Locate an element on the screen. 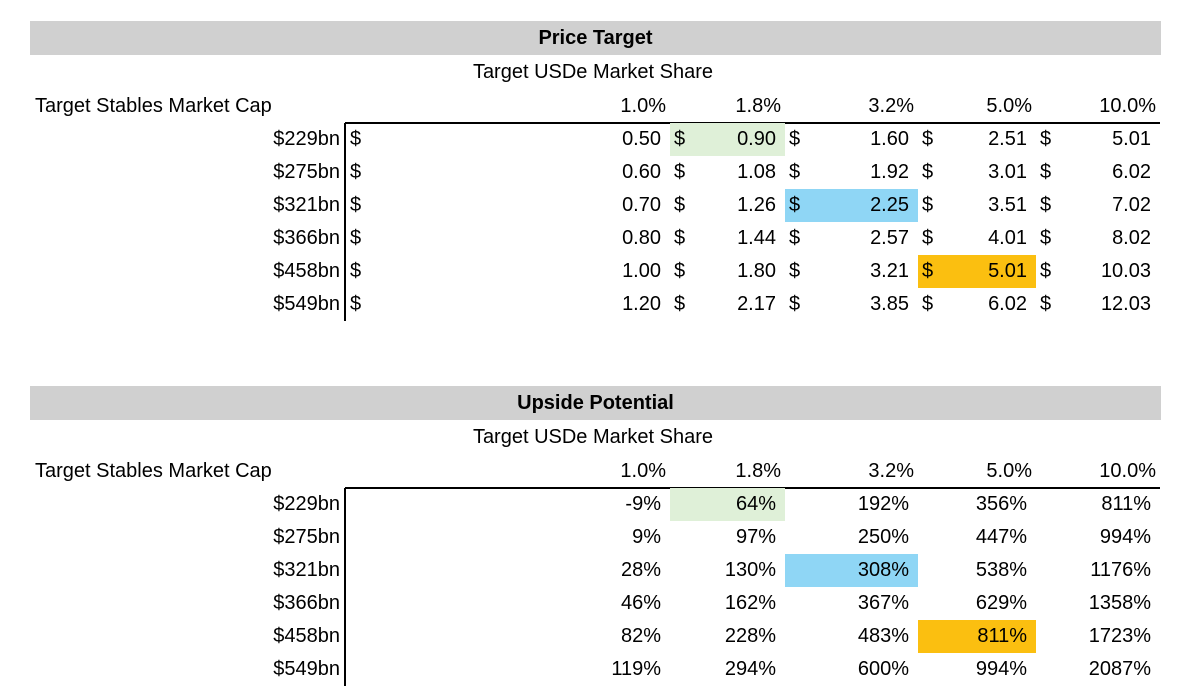  table-cell: -9% is located at coordinates (643, 504).